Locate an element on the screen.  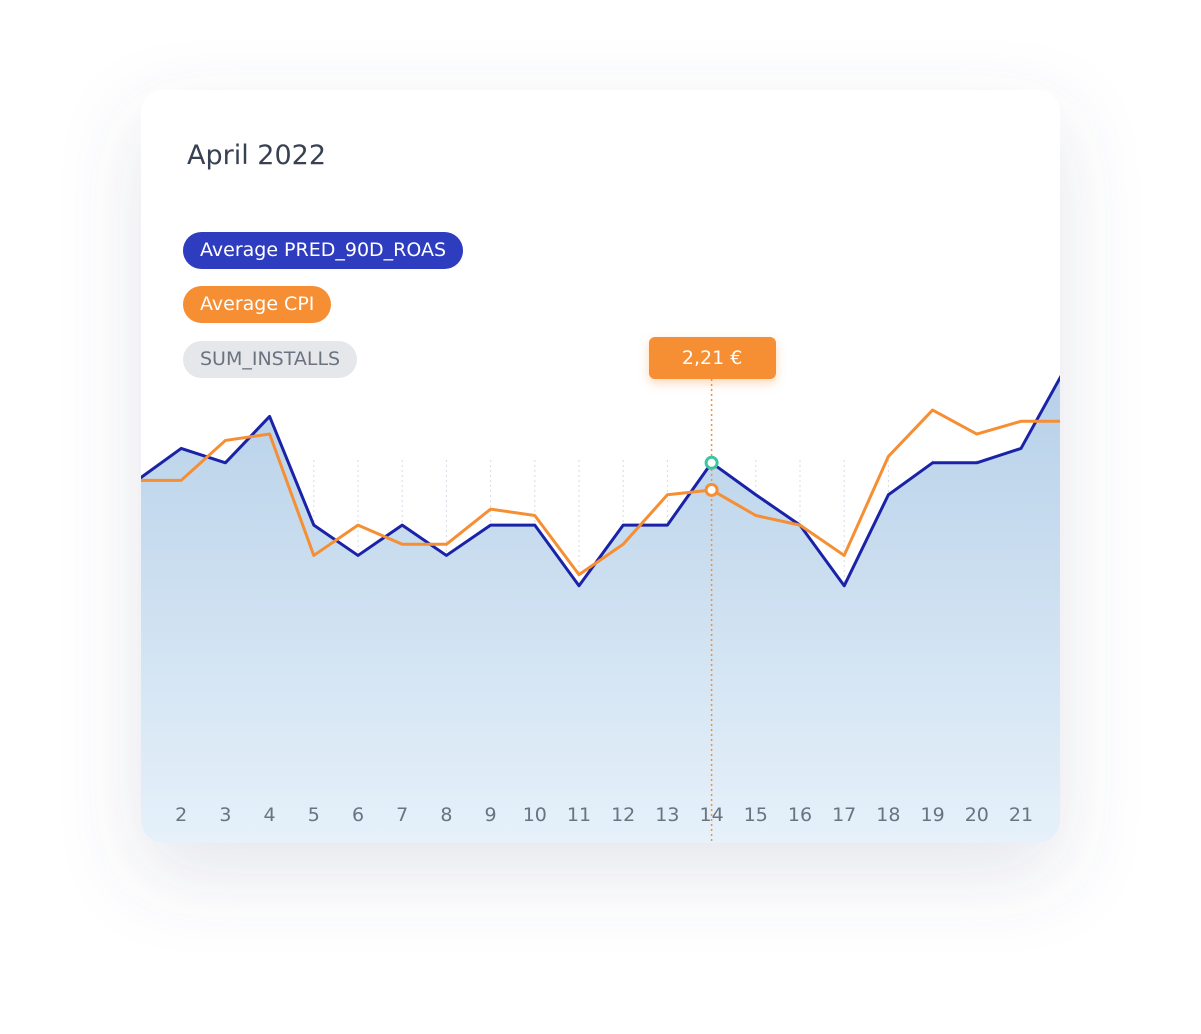
x-tick-label: 17 is located at coordinates (844, 815).